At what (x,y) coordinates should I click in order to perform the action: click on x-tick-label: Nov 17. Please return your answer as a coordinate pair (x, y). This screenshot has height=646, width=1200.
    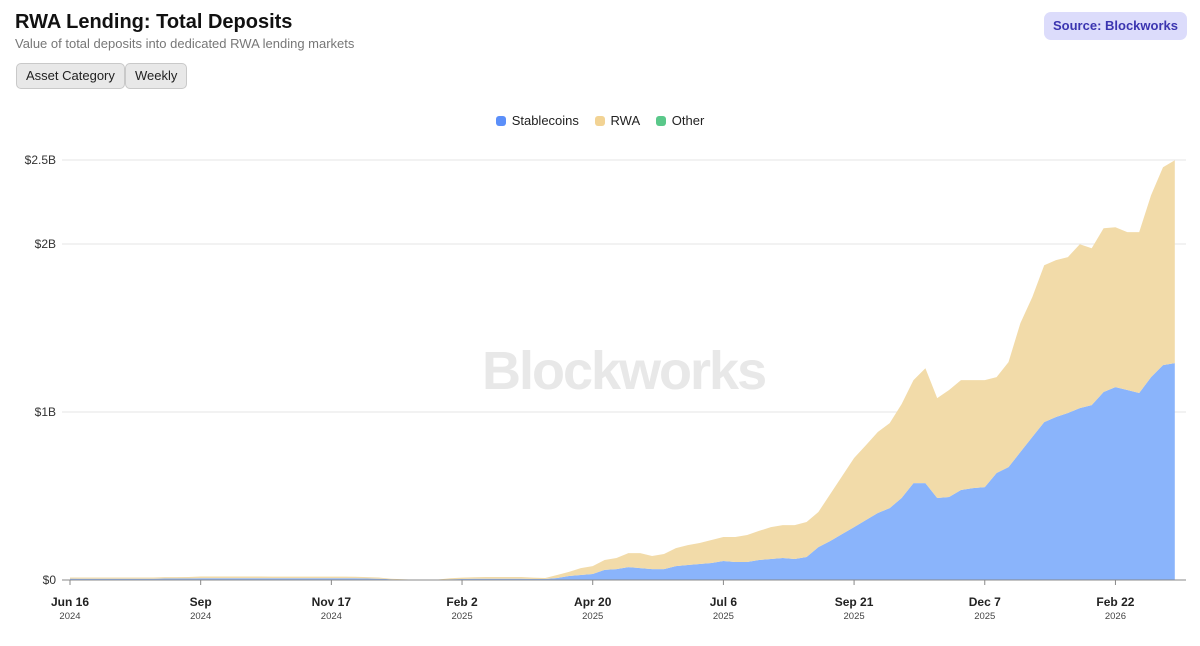
    Looking at the image, I should click on (332, 602).